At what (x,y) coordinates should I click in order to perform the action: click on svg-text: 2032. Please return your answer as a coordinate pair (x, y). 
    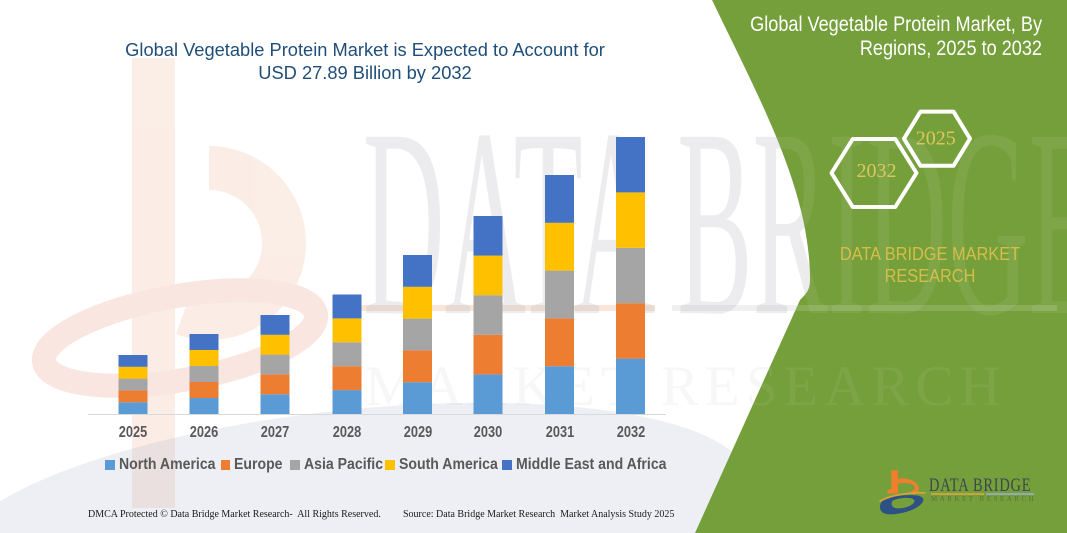
    Looking at the image, I should click on (877, 171).